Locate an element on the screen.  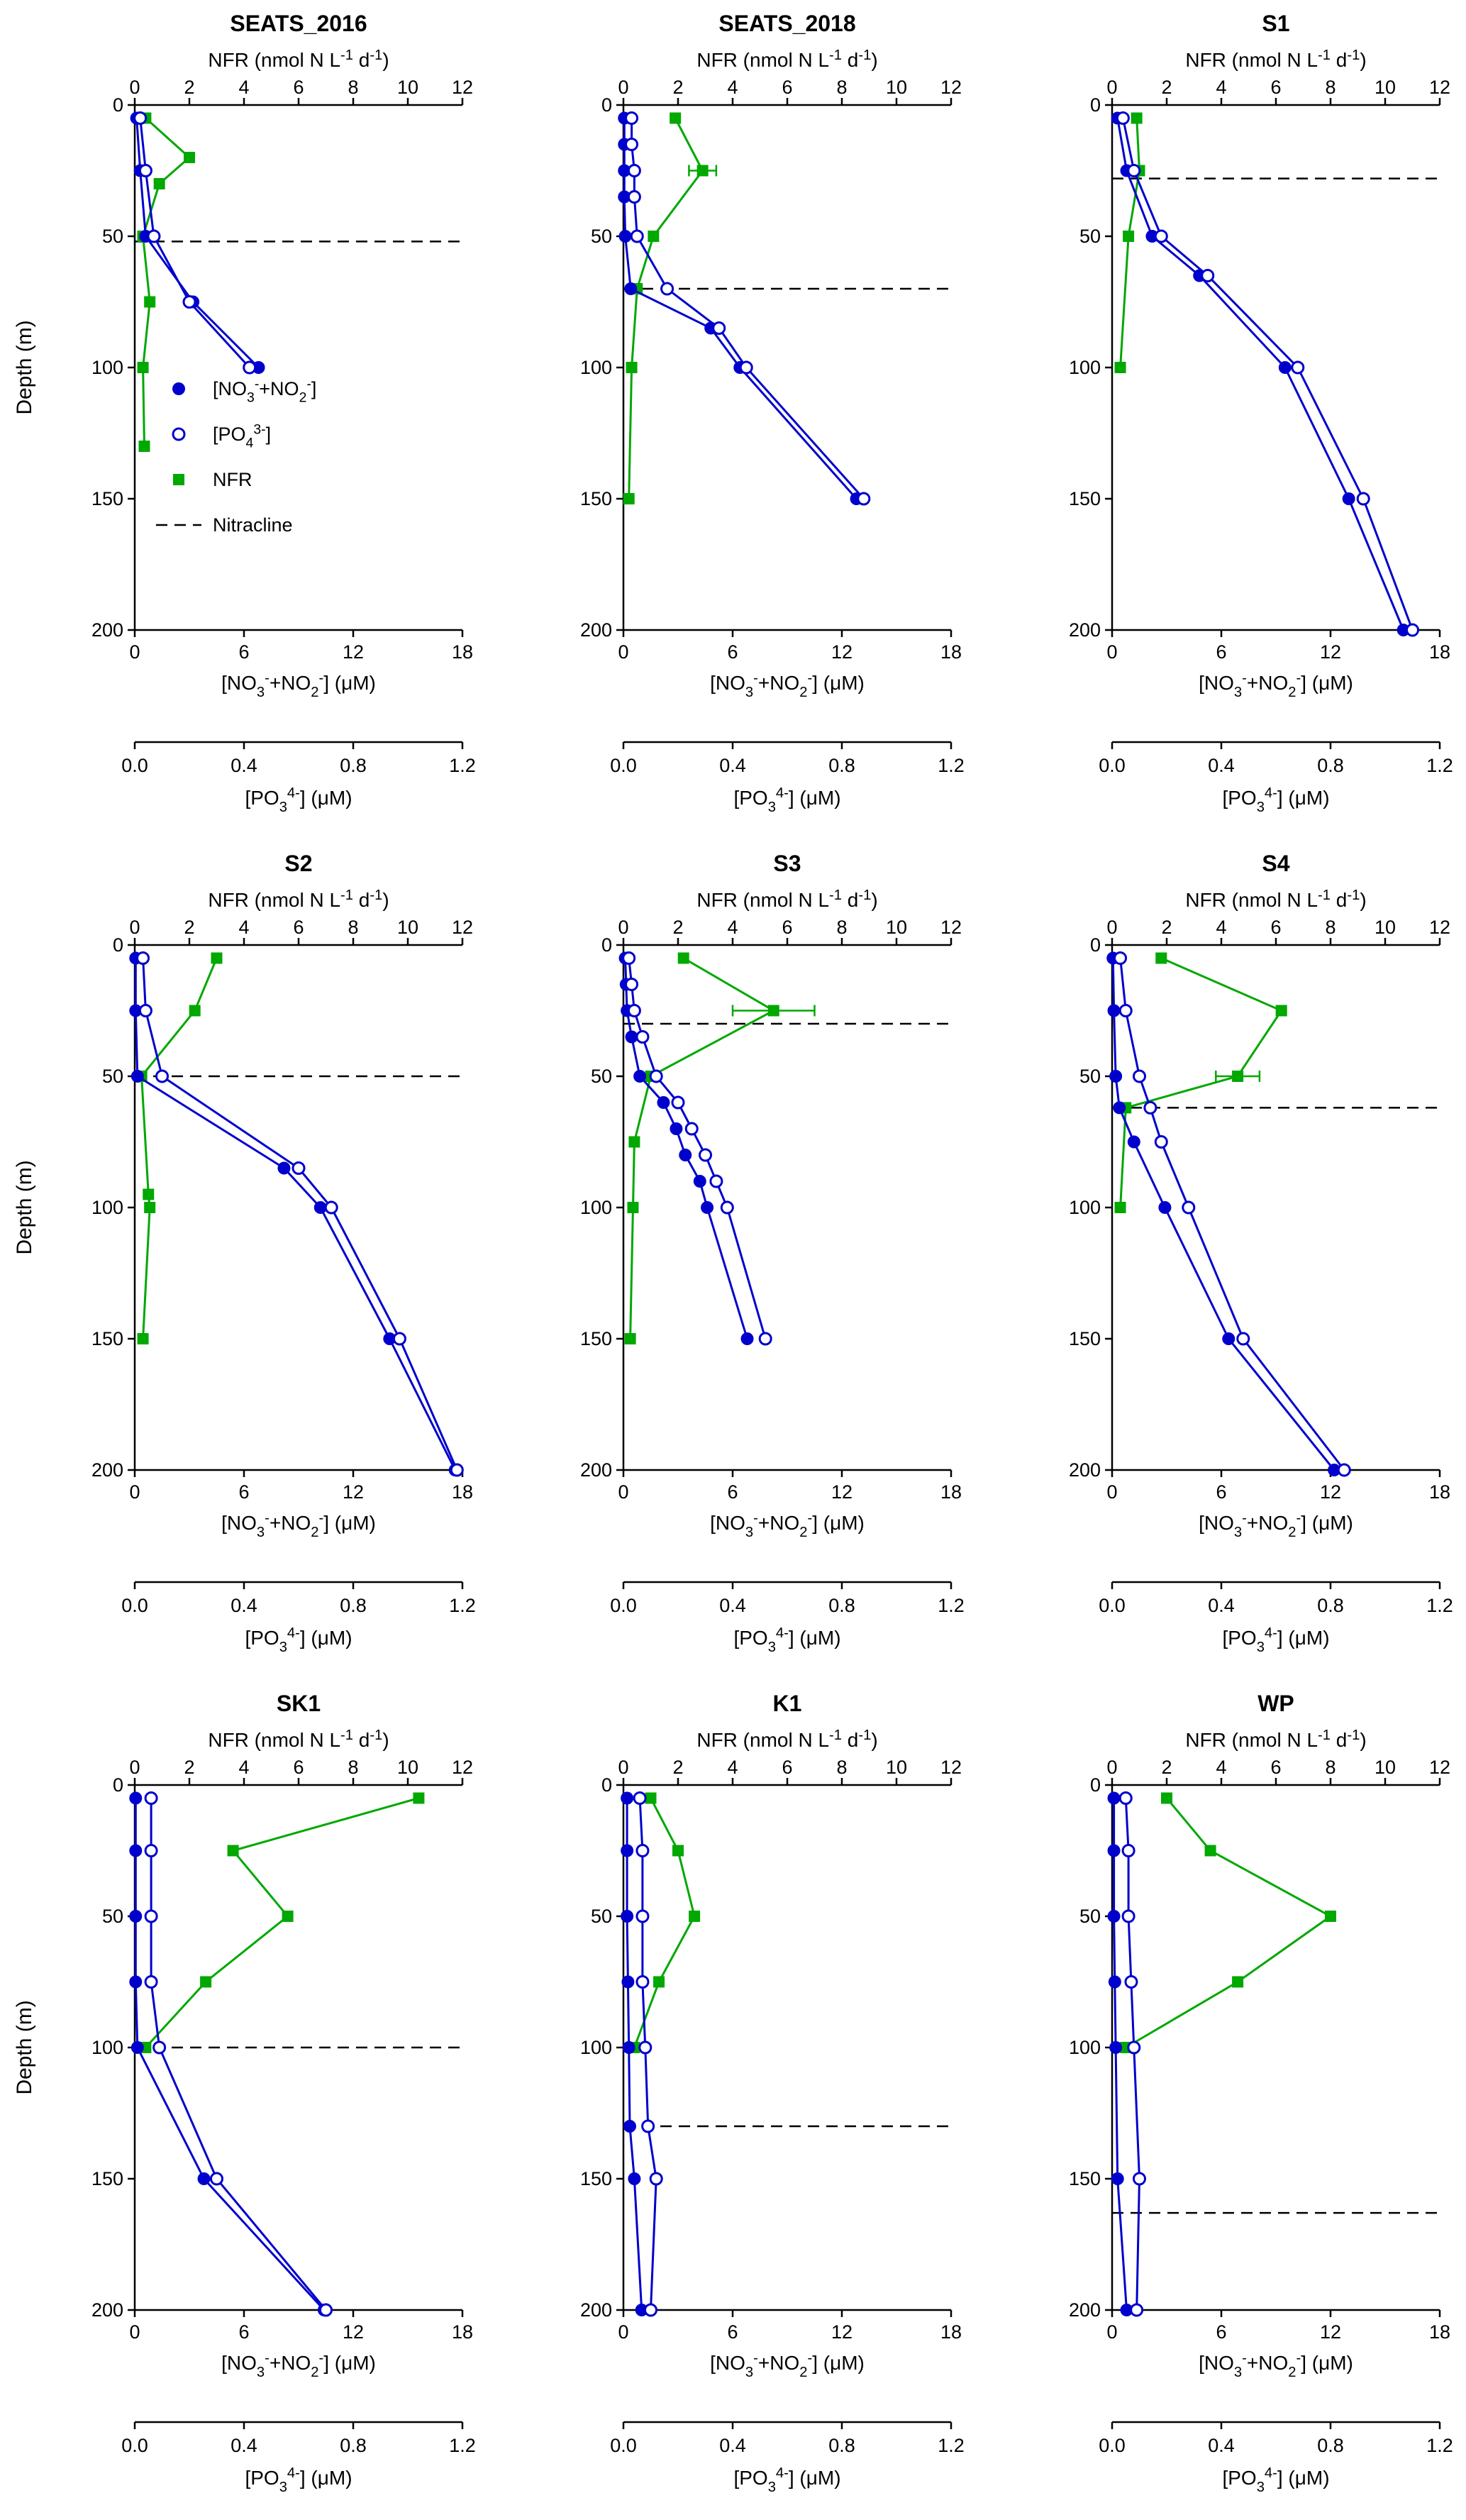
legend-label: [NO3-+NO2-] is located at coordinates (264, 390).